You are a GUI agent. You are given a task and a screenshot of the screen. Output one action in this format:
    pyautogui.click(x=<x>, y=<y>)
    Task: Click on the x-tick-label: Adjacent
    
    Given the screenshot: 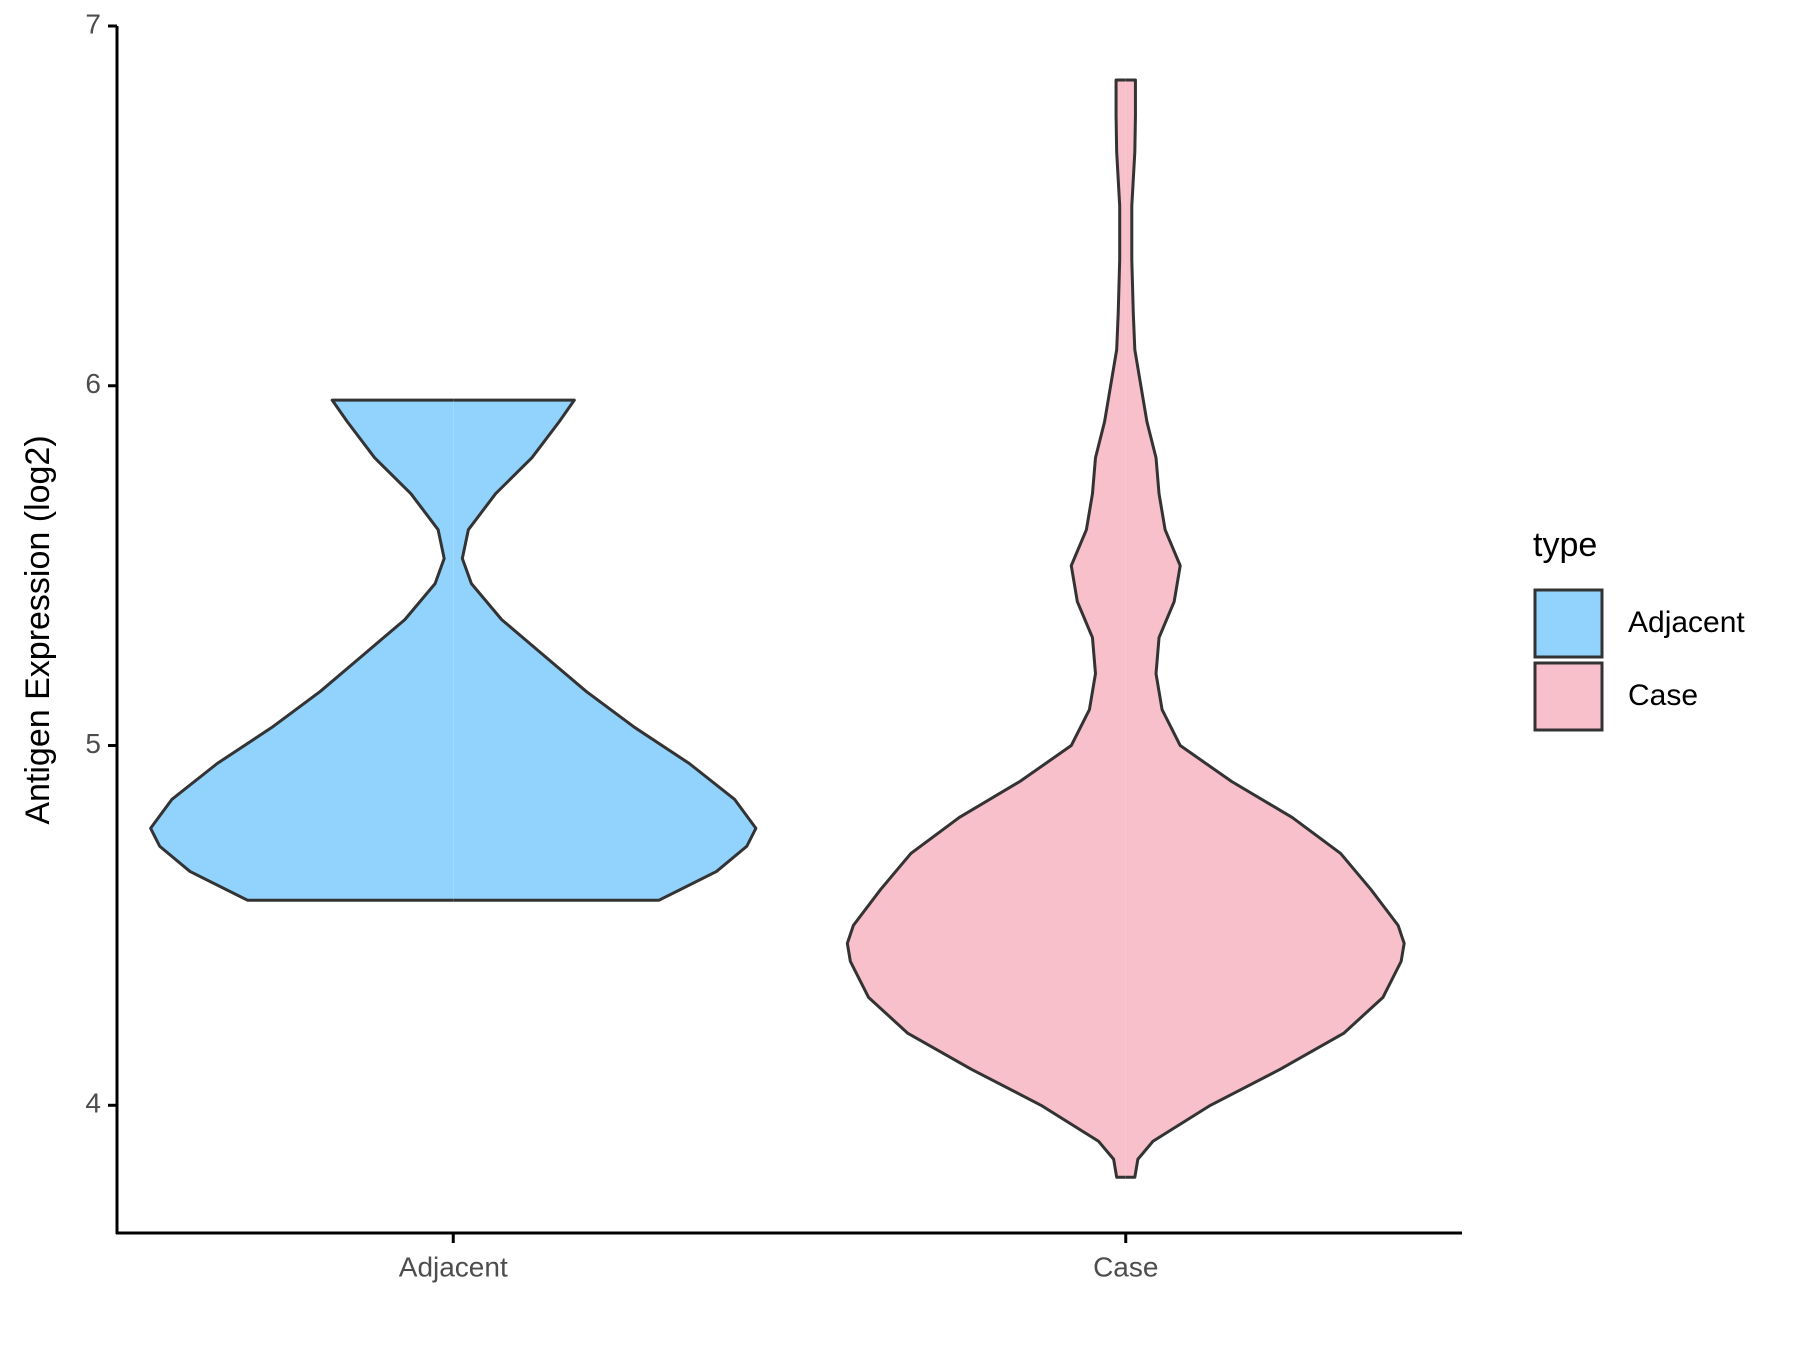 What is the action you would take?
    pyautogui.click(x=453, y=1266)
    